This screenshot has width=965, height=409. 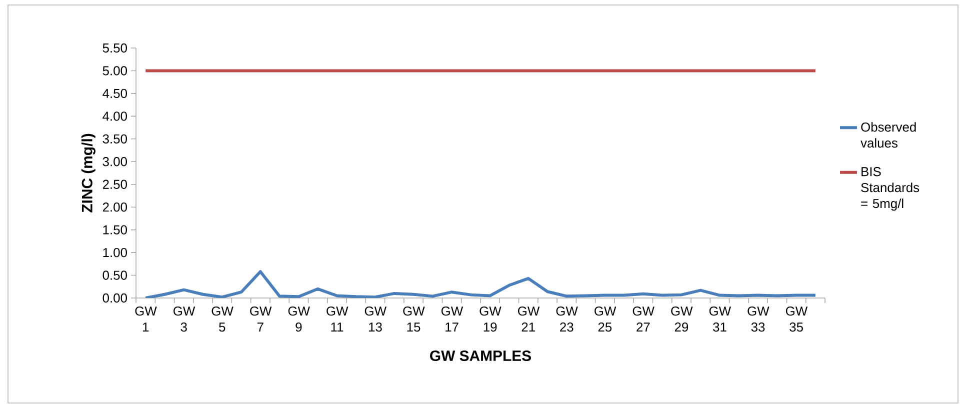 What do you see at coordinates (529, 319) in the screenshot?
I see `x-tick-label: GW 21` at bounding box center [529, 319].